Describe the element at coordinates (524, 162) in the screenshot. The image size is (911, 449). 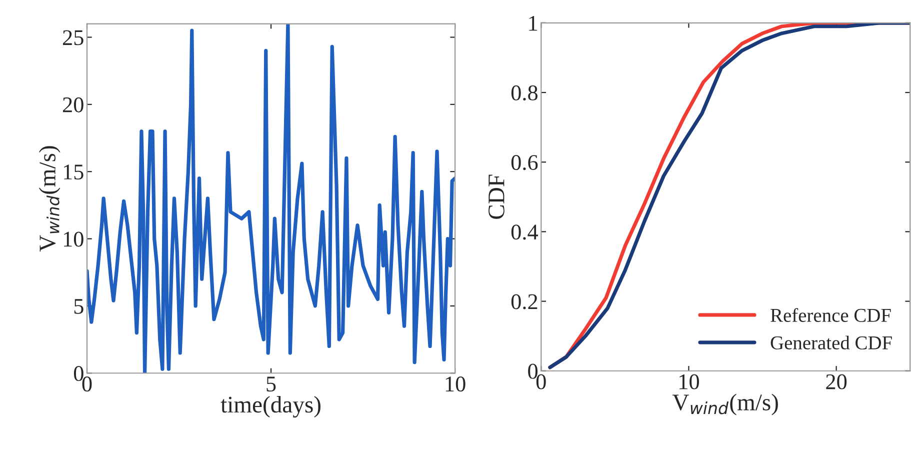
I see `y-tick-label: 0.6` at that location.